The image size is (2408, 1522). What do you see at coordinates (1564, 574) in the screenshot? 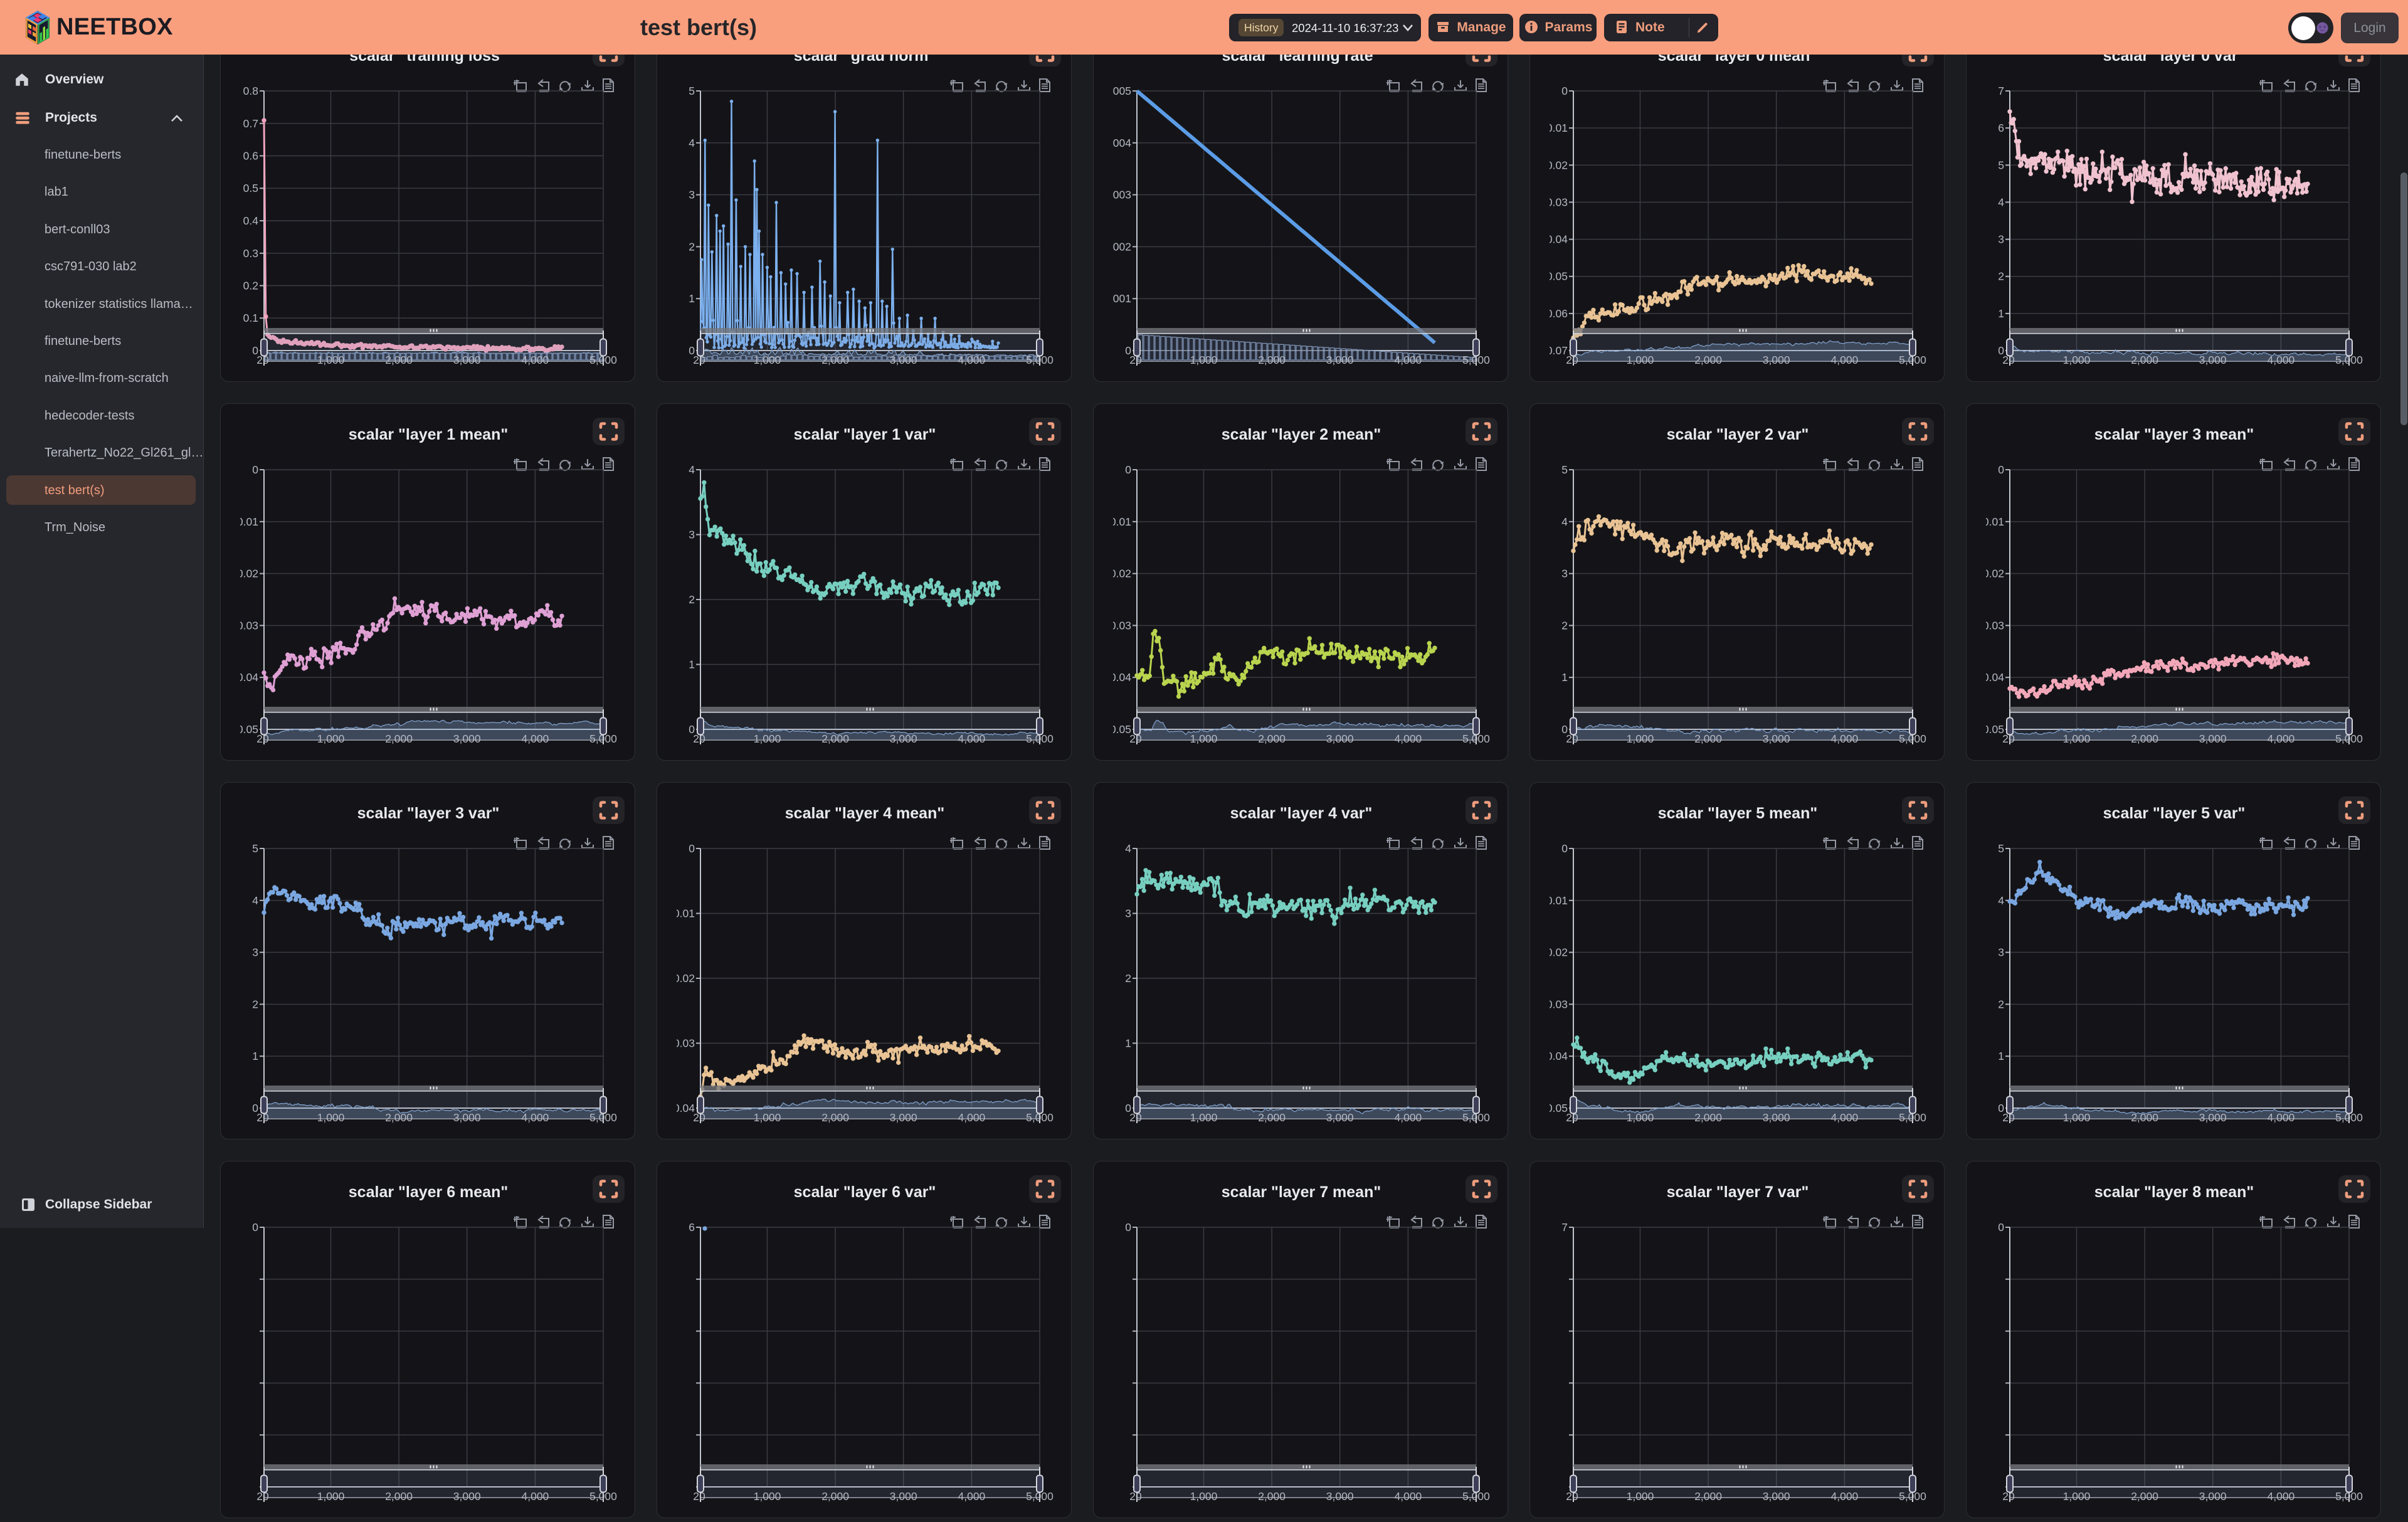
I see `svg-text: 3` at bounding box center [1564, 574].